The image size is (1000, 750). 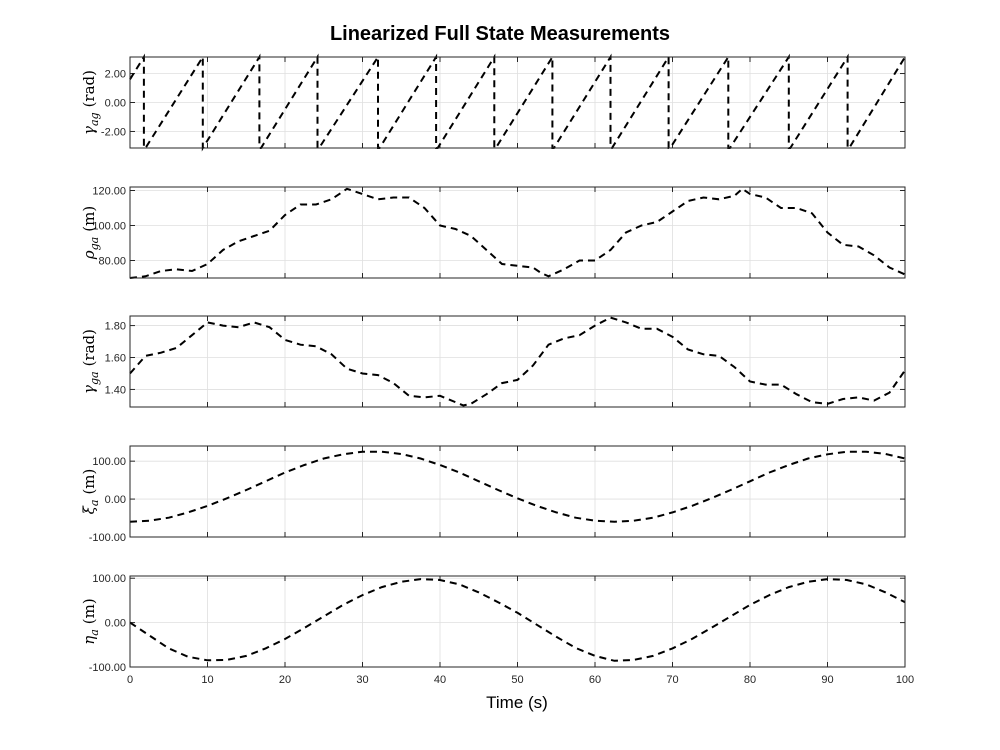 I want to click on subplot-1: -2.00 0.00 2.00 γag (rad), so click(x=493, y=102).